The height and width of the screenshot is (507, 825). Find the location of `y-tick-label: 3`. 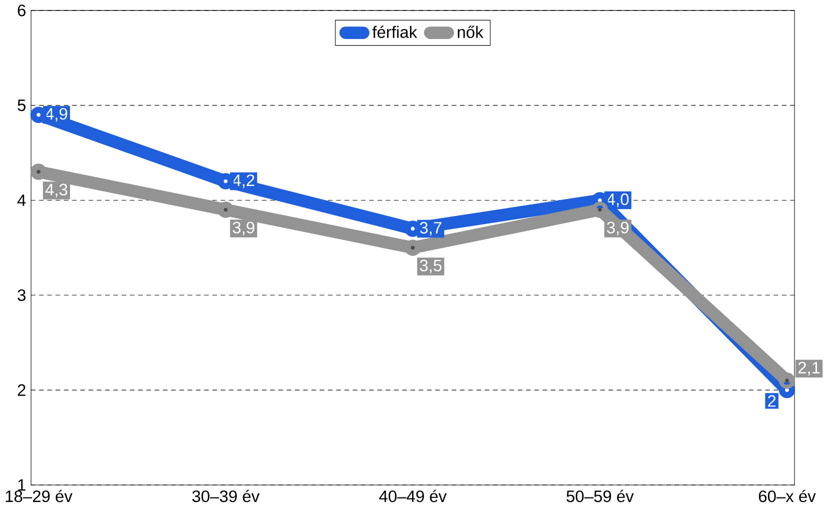

y-tick-label: 3 is located at coordinates (22, 295).